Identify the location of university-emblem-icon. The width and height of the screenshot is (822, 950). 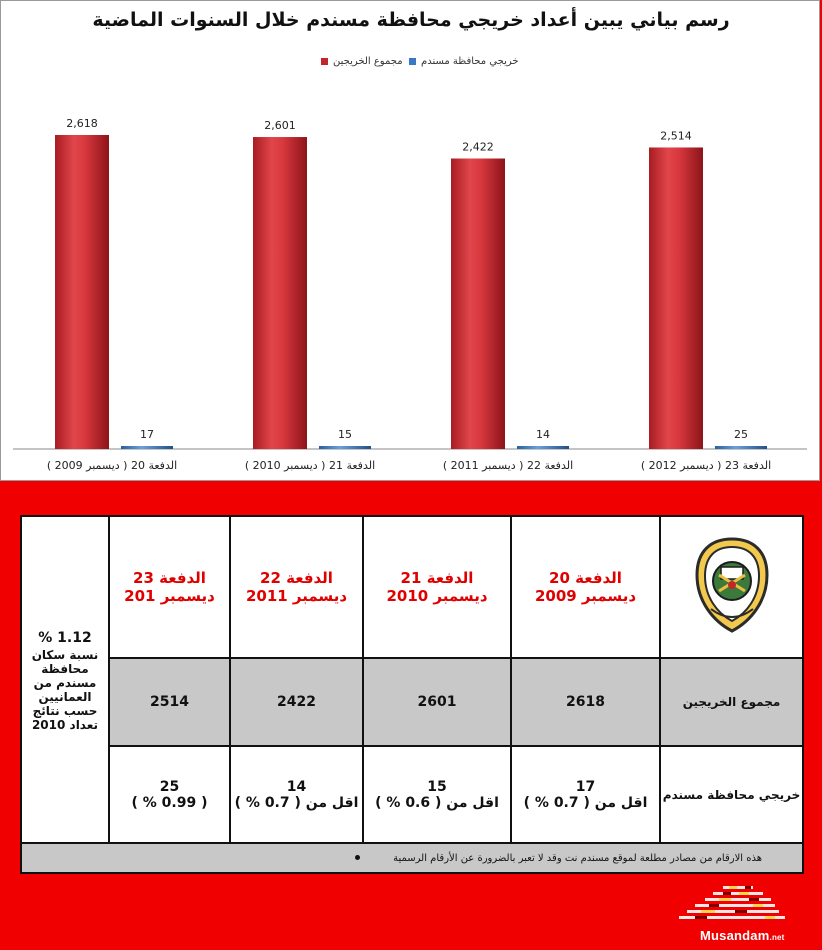
(731, 585).